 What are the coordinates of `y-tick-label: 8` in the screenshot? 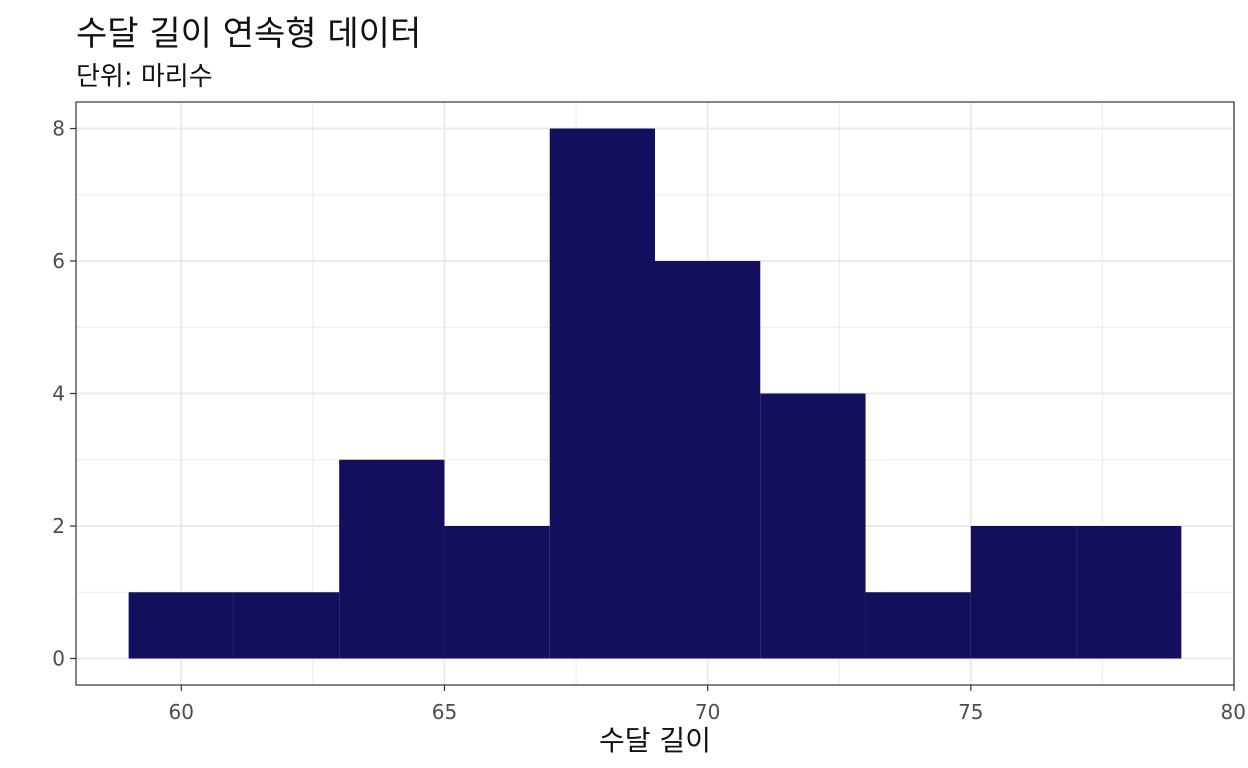 It's located at (58, 129).